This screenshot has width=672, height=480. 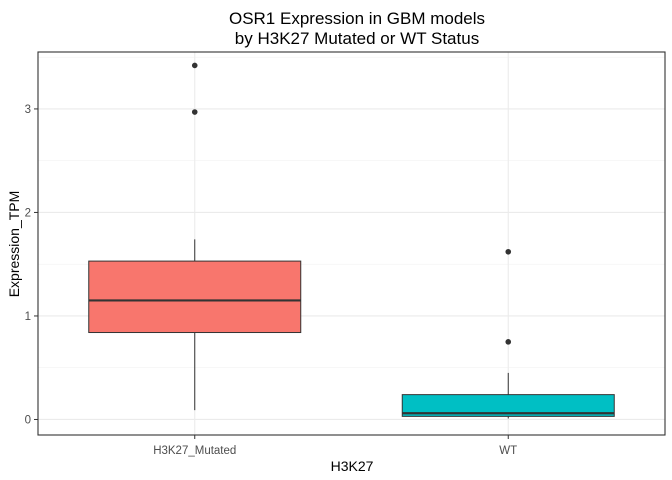 I want to click on box-h3k27-mutated, so click(x=195, y=297).